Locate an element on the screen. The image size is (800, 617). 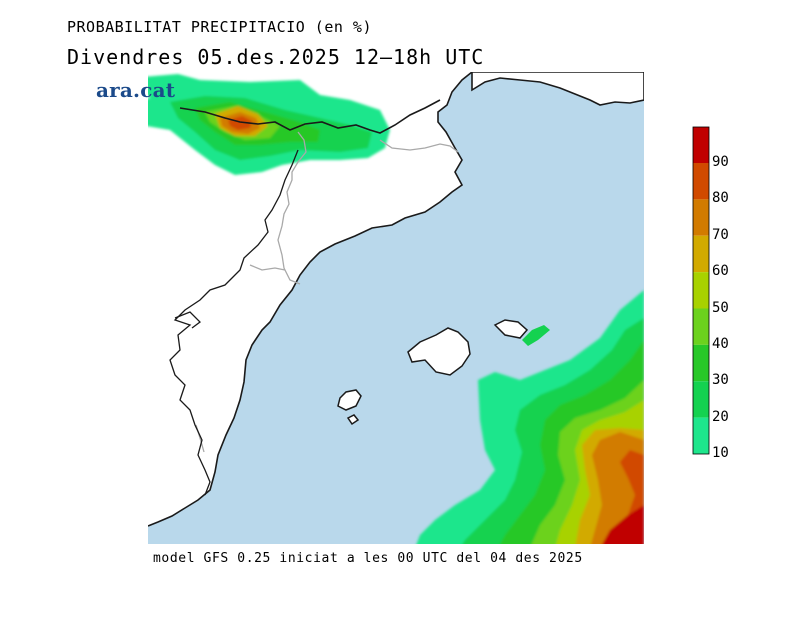
pyrenees-precip-field is located at coordinates (269, 124).